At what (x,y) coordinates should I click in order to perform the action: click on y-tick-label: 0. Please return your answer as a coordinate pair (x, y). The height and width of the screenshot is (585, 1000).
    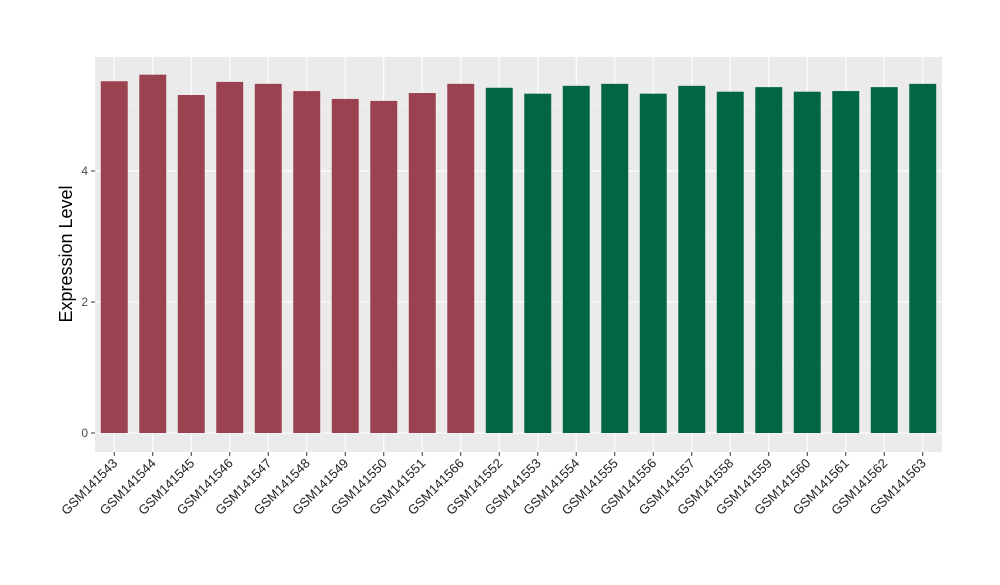
    Looking at the image, I should click on (84, 433).